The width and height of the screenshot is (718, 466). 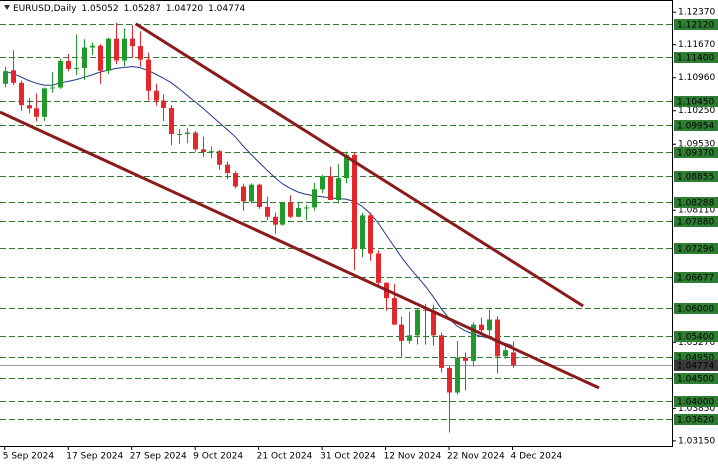 What do you see at coordinates (476, 457) in the screenshot?
I see `x-tick-label: 22 Nov 2024` at bounding box center [476, 457].